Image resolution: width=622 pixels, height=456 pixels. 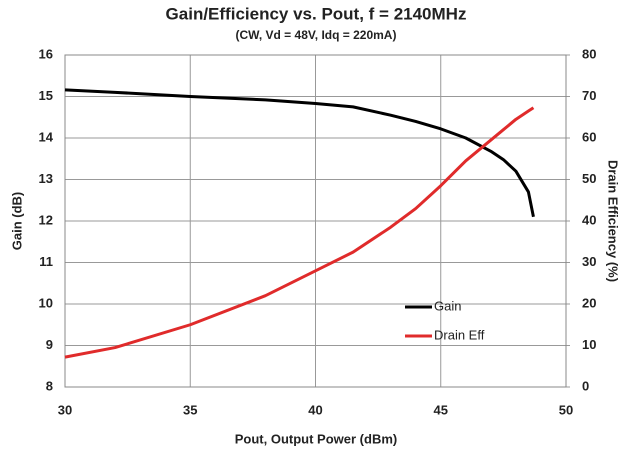 What do you see at coordinates (49, 385) in the screenshot?
I see `y-tick-label: 8` at bounding box center [49, 385].